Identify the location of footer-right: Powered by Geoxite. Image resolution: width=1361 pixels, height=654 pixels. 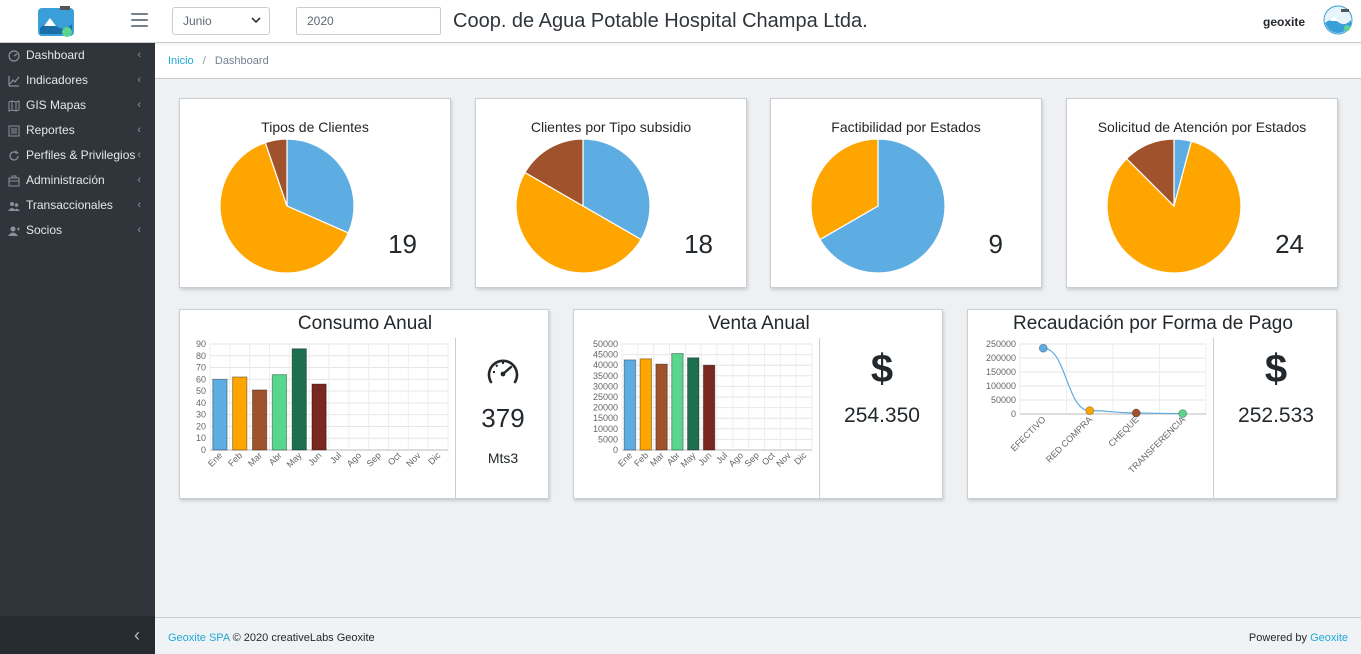
(1298, 638).